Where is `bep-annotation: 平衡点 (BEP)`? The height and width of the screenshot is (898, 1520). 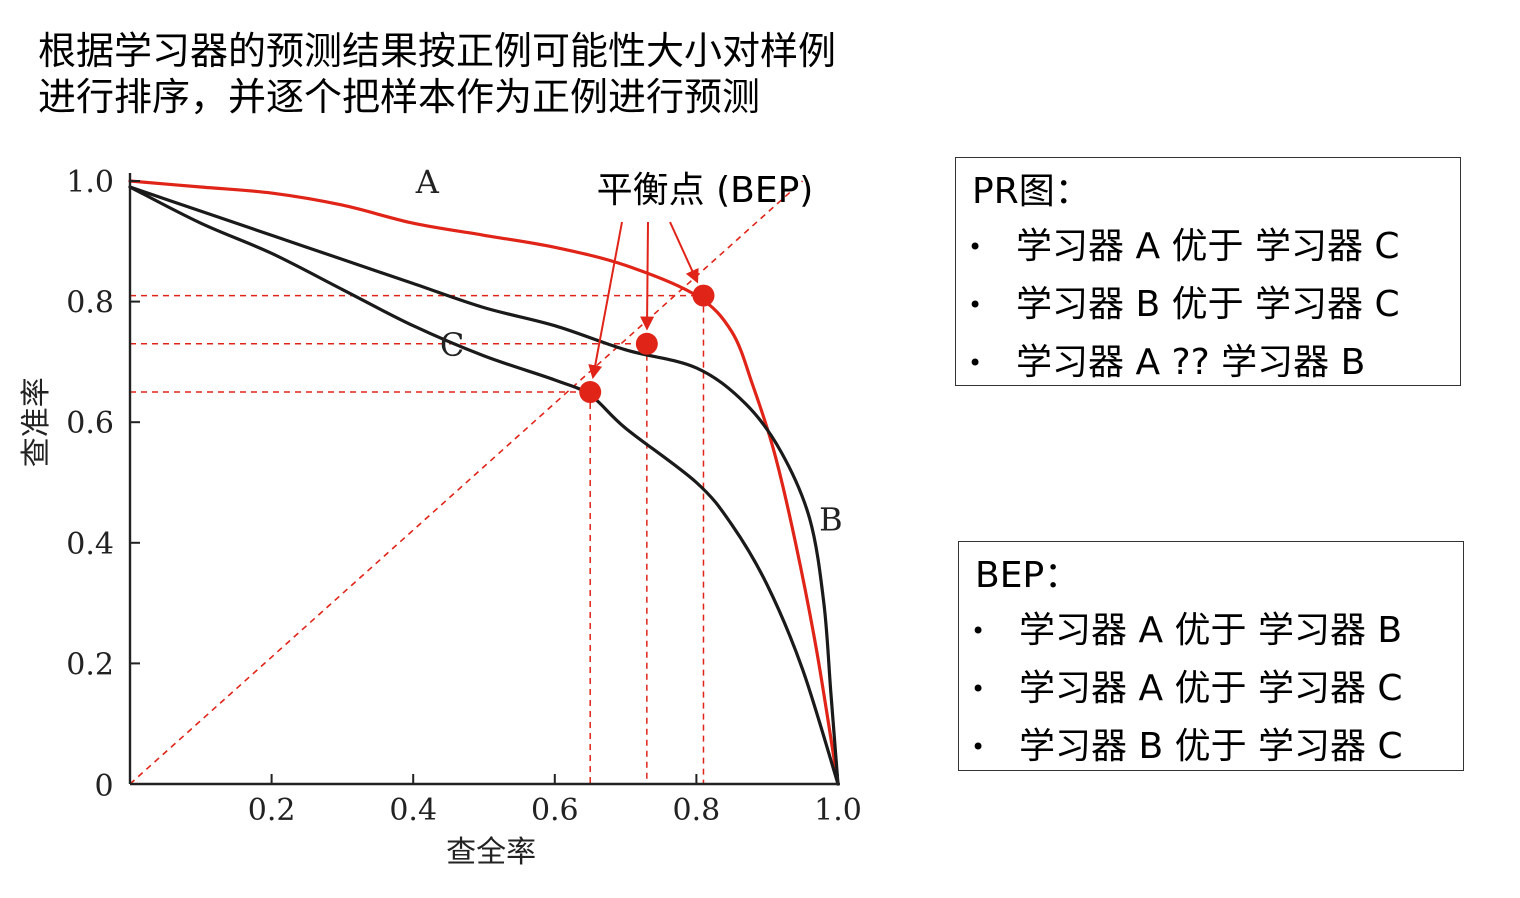
bep-annotation: 平衡点 (BEP) is located at coordinates (705, 190).